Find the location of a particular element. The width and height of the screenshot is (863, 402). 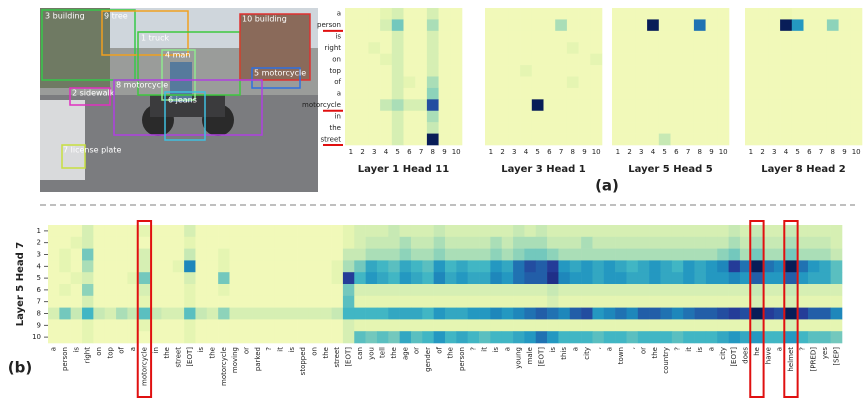

token-label: or is located at coordinates (644, 350).